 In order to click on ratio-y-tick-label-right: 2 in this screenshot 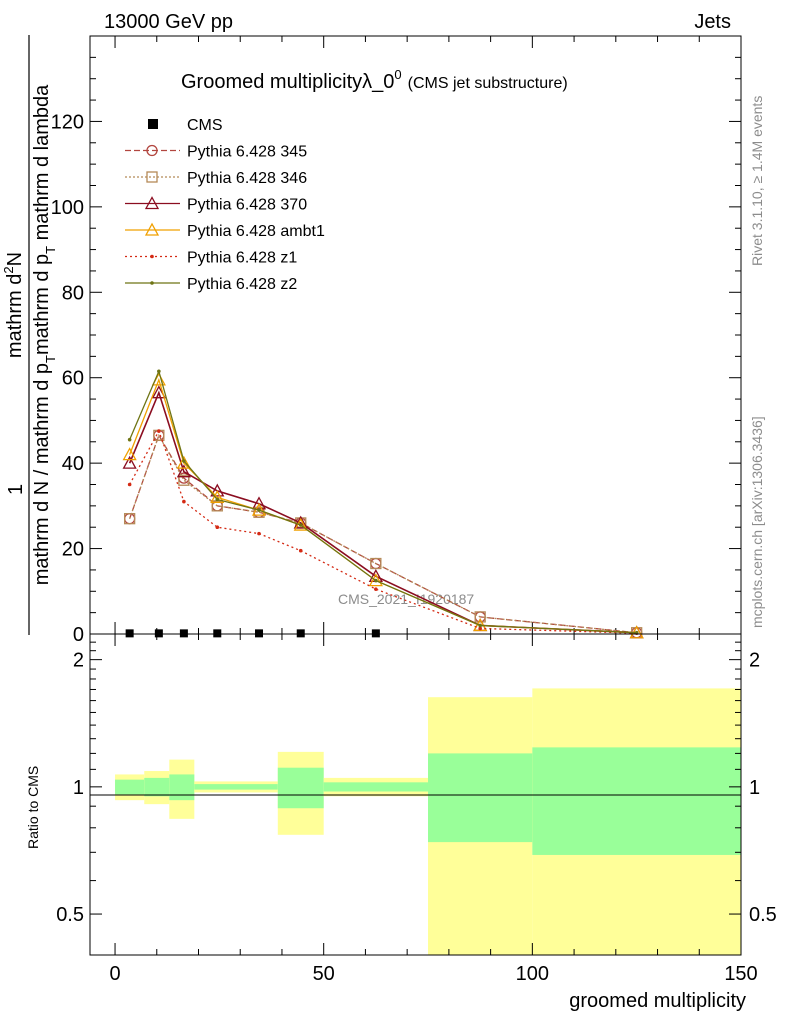, I will do `click(754, 661)`.